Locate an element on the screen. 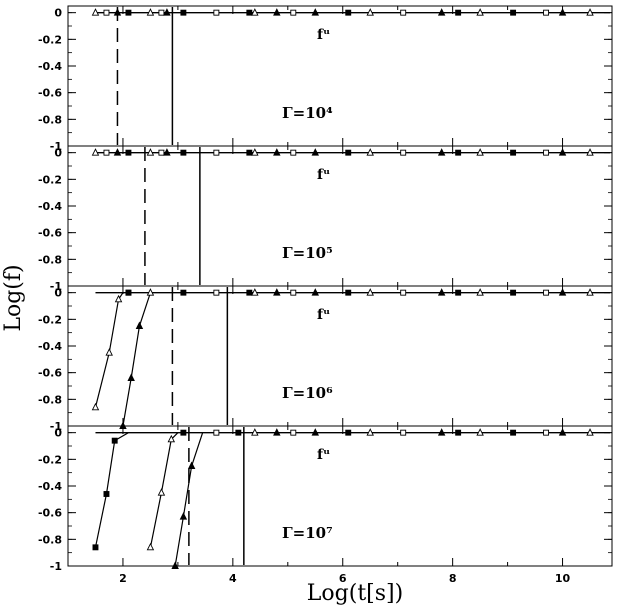  x-tick-label: 6 is located at coordinates (343, 578).